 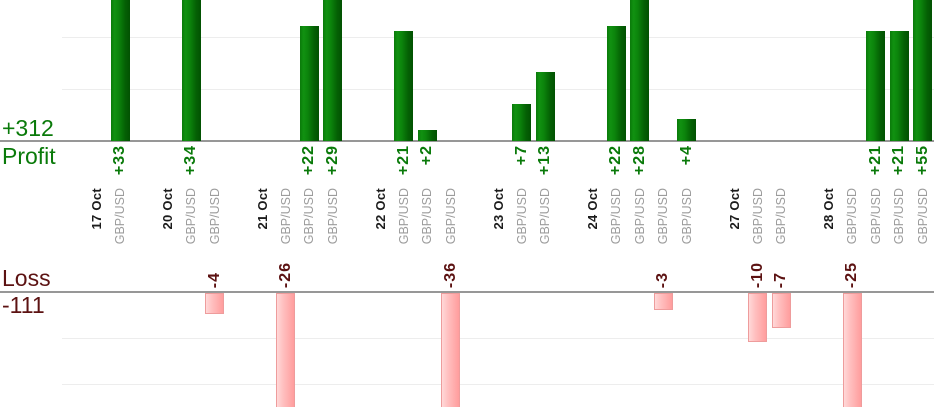 What do you see at coordinates (285, 274) in the screenshot?
I see `trade-loss-label: -26` at bounding box center [285, 274].